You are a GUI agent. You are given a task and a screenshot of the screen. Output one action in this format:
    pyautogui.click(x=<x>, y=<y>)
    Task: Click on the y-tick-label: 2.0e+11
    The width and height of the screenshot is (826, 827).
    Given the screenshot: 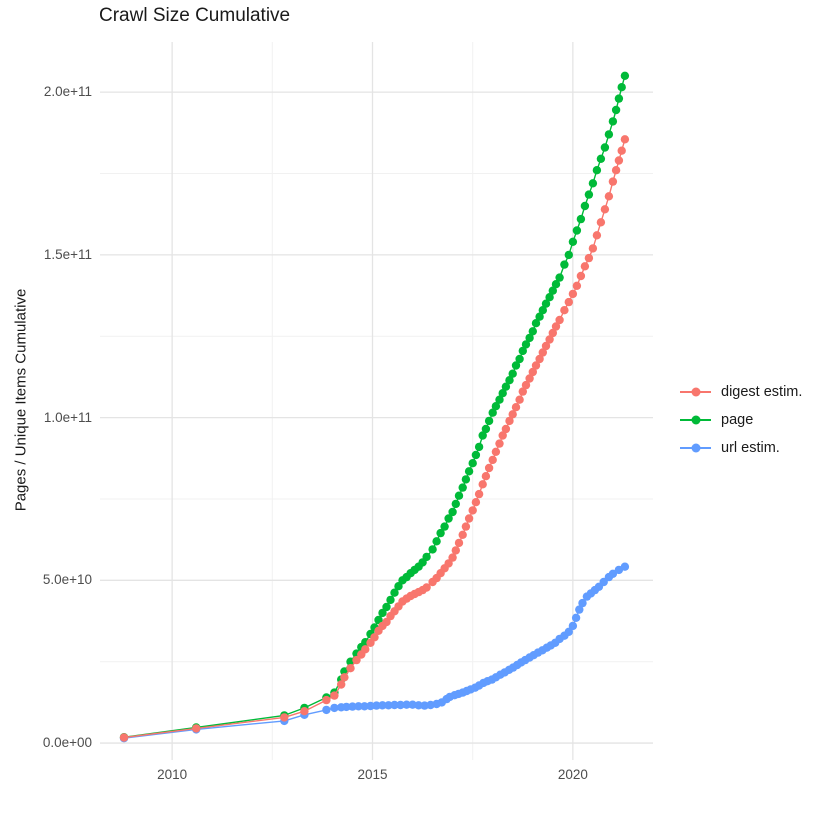 What is the action you would take?
    pyautogui.click(x=67, y=92)
    